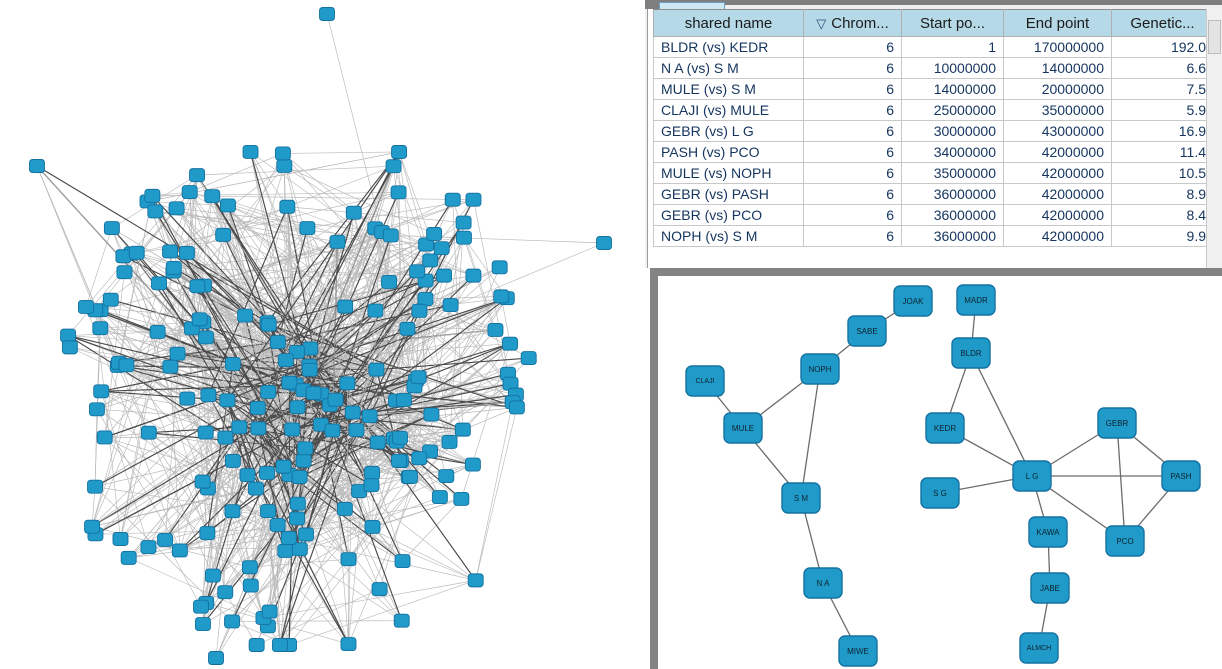 The width and height of the screenshot is (1222, 669). What do you see at coordinates (933, 152) in the screenshot?
I see `table-row: PASH (vs) PCO 6 34000000 42000000 11.4` at bounding box center [933, 152].